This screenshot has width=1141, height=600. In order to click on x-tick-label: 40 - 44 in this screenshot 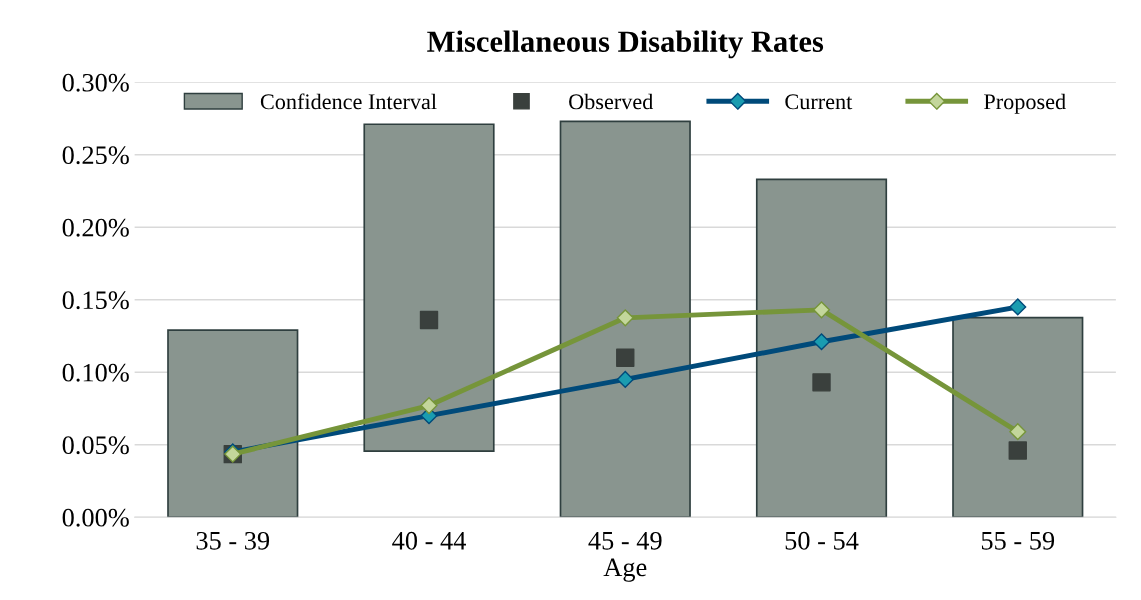, I will do `click(429, 540)`.